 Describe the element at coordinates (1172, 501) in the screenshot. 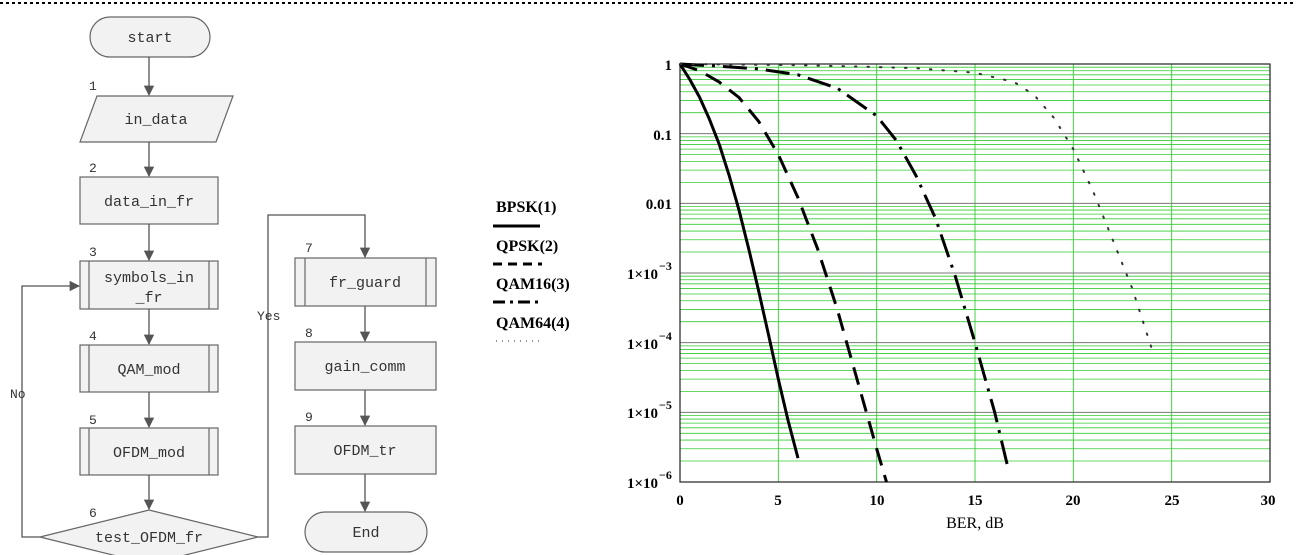

I see `x-tick-label: 25` at that location.